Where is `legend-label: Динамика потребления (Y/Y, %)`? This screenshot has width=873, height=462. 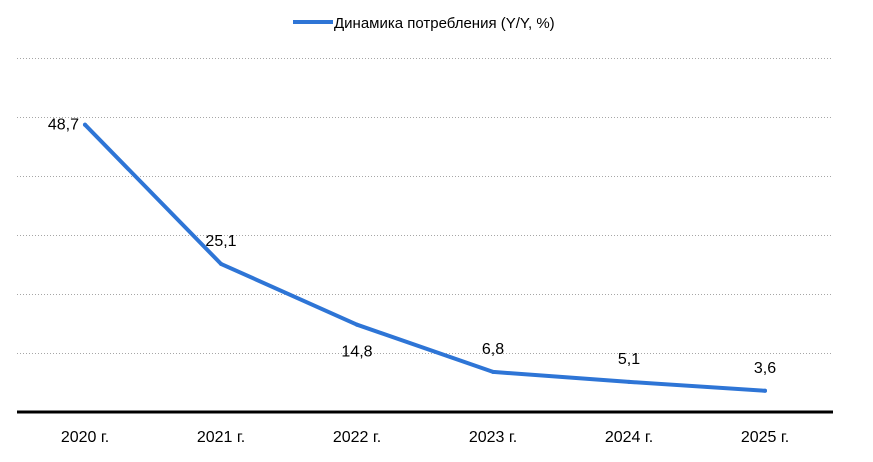
legend-label: Динамика потребления (Y/Y, %) is located at coordinates (444, 23).